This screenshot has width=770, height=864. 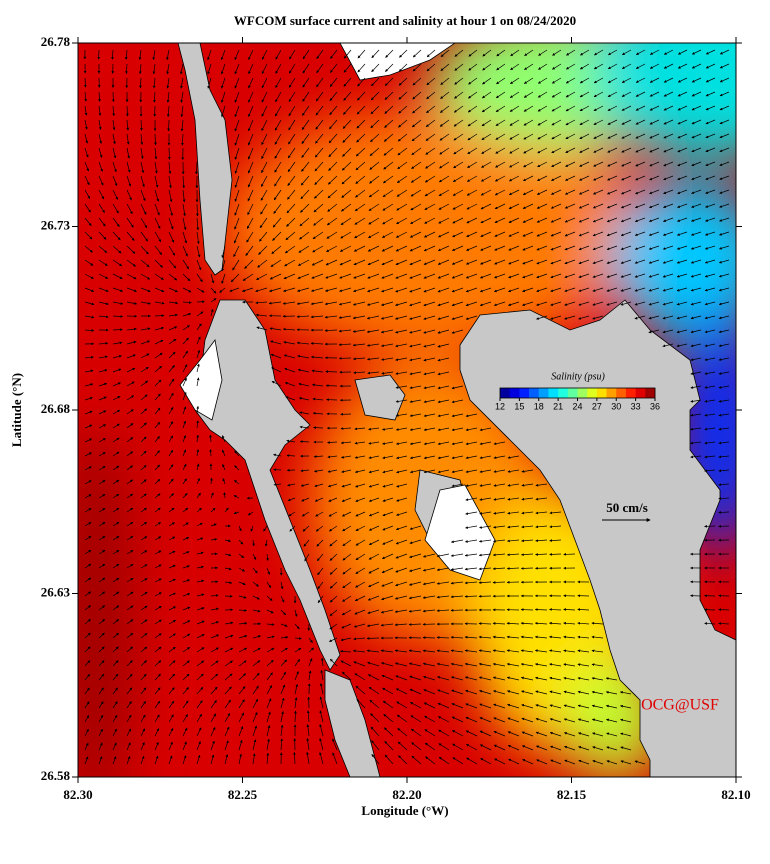 What do you see at coordinates (56, 41) in the screenshot?
I see `y-tick-label: 26.78` at bounding box center [56, 41].